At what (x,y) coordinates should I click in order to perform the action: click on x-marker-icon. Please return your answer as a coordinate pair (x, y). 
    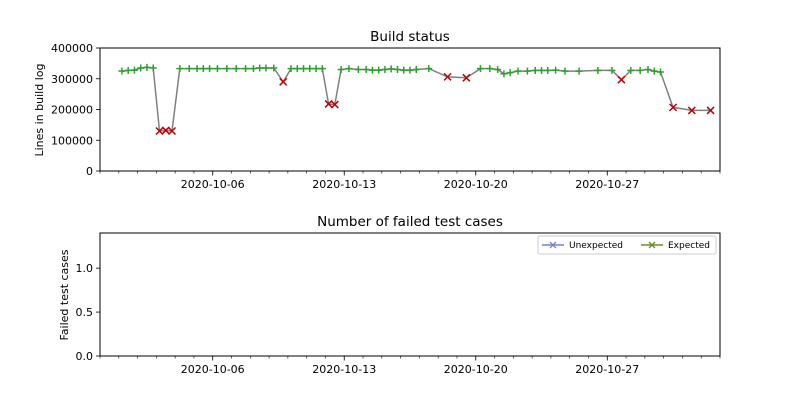
    Looking at the image, I should click on (652, 245).